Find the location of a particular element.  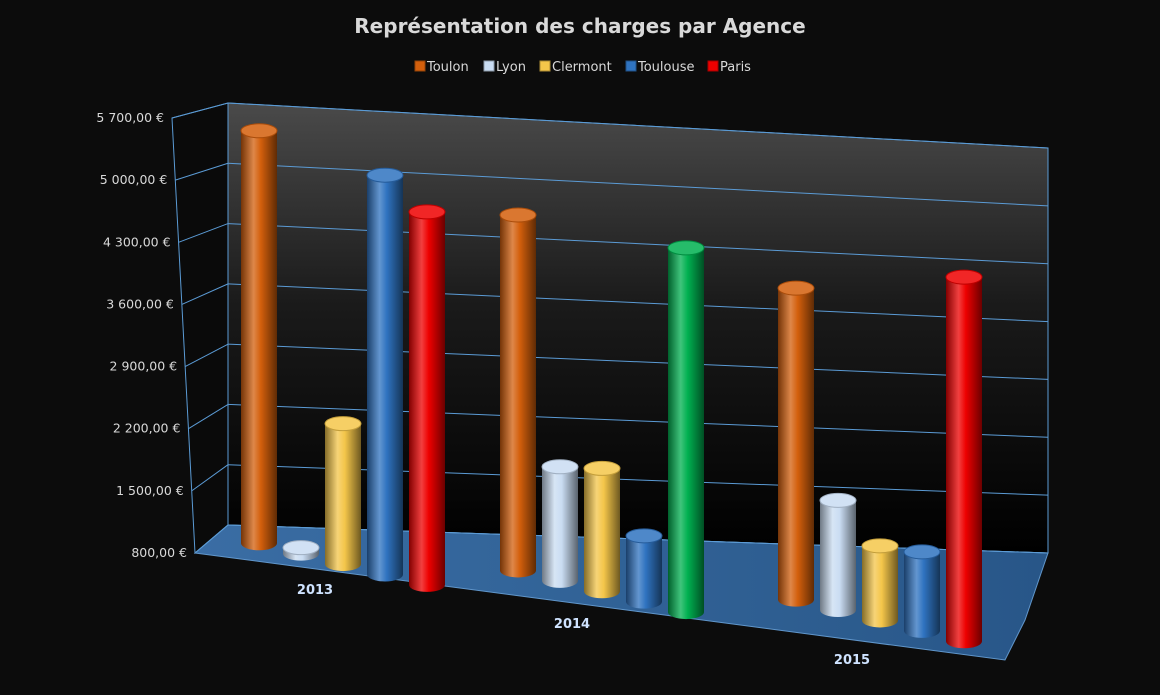

legend-item-clermont: Clermont is located at coordinates (575, 67).